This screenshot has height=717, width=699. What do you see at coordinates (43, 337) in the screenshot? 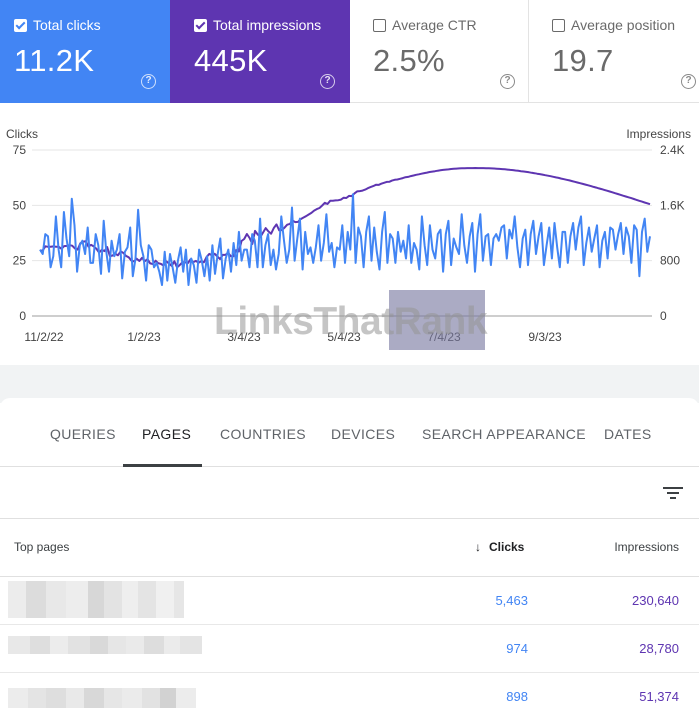
I see `x-tick-label: 11/2/22` at bounding box center [43, 337].